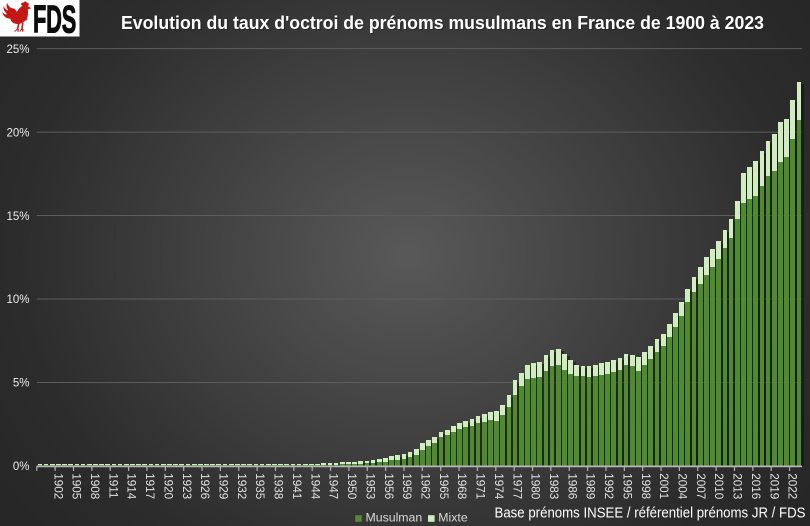  Describe the element at coordinates (57, 486) in the screenshot. I see `svg-text: 1902` at that location.